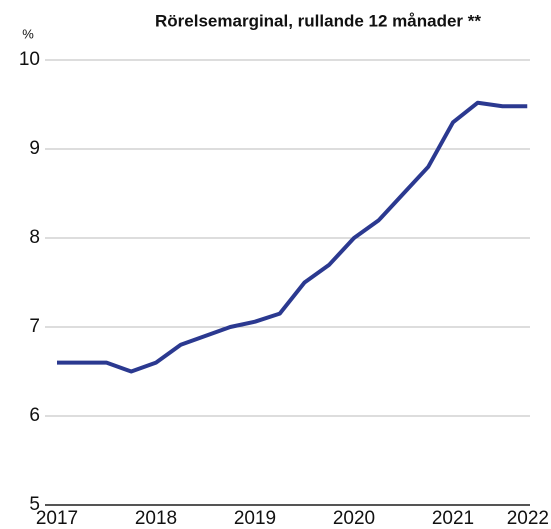 Image resolution: width=551 pixels, height=529 pixels. What do you see at coordinates (354, 518) in the screenshot?
I see `x-tick-label: 2020` at bounding box center [354, 518].